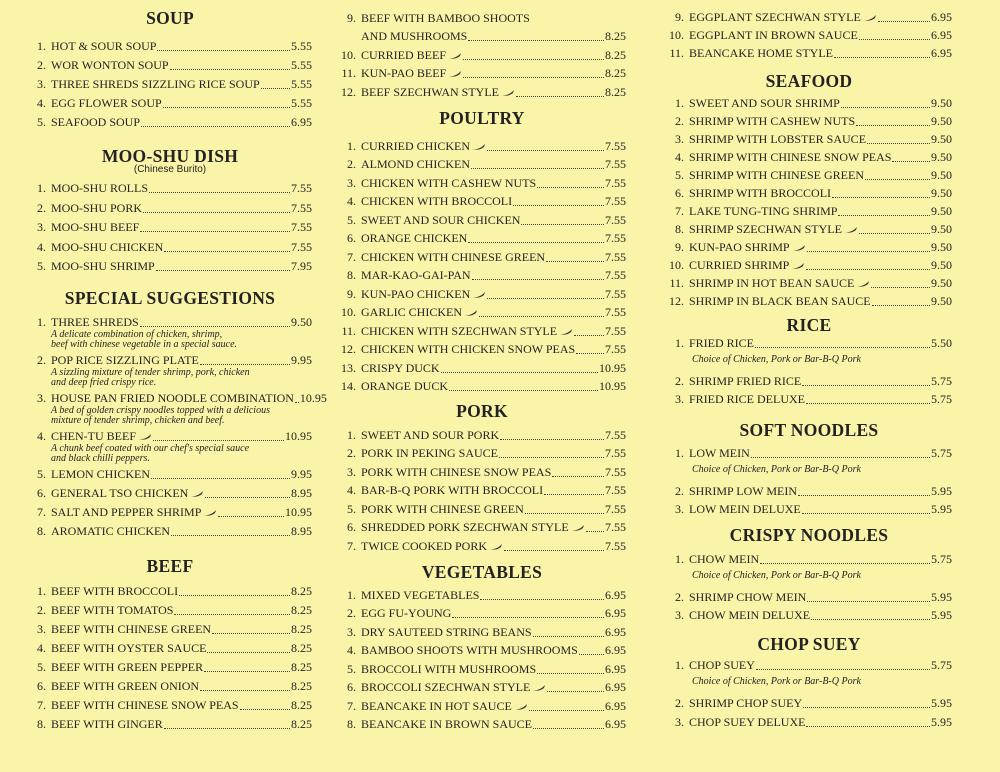 Image resolution: width=1000 pixels, height=772 pixels. Describe the element at coordinates (446, 687) in the screenshot. I see `item-name: BROCCOLI SZECHWAN STYLE` at that location.